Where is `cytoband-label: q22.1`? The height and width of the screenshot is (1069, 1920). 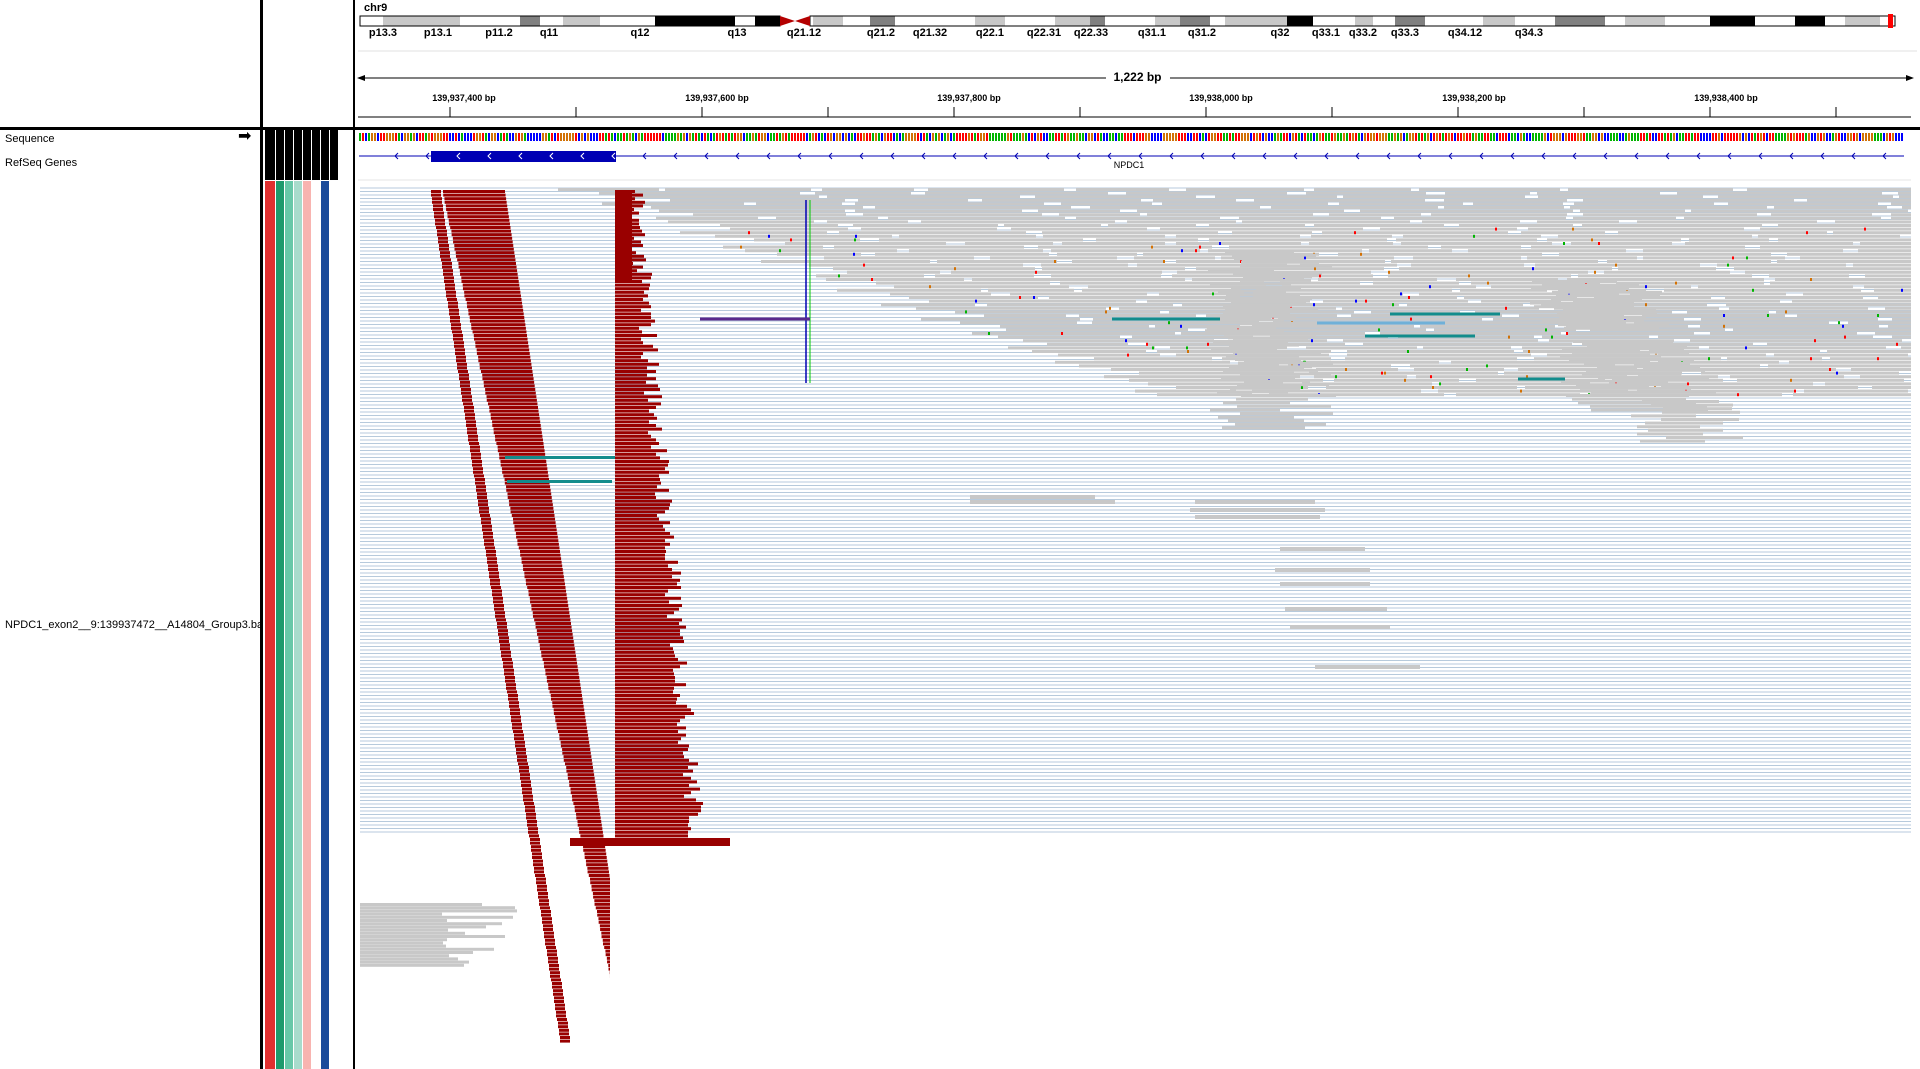 cytoband-label: q22.1 is located at coordinates (990, 33).